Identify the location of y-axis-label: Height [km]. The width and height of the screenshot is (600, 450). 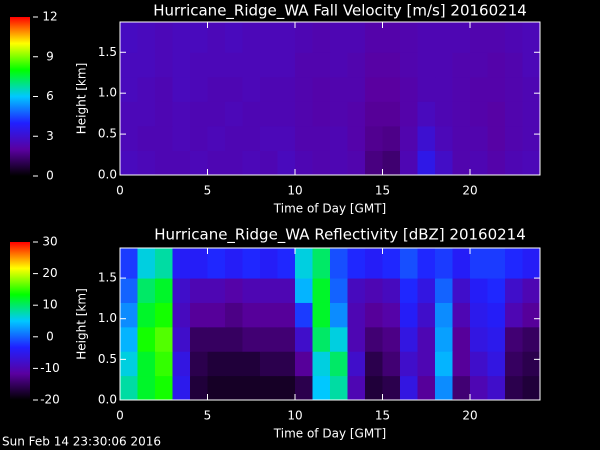
(82, 98).